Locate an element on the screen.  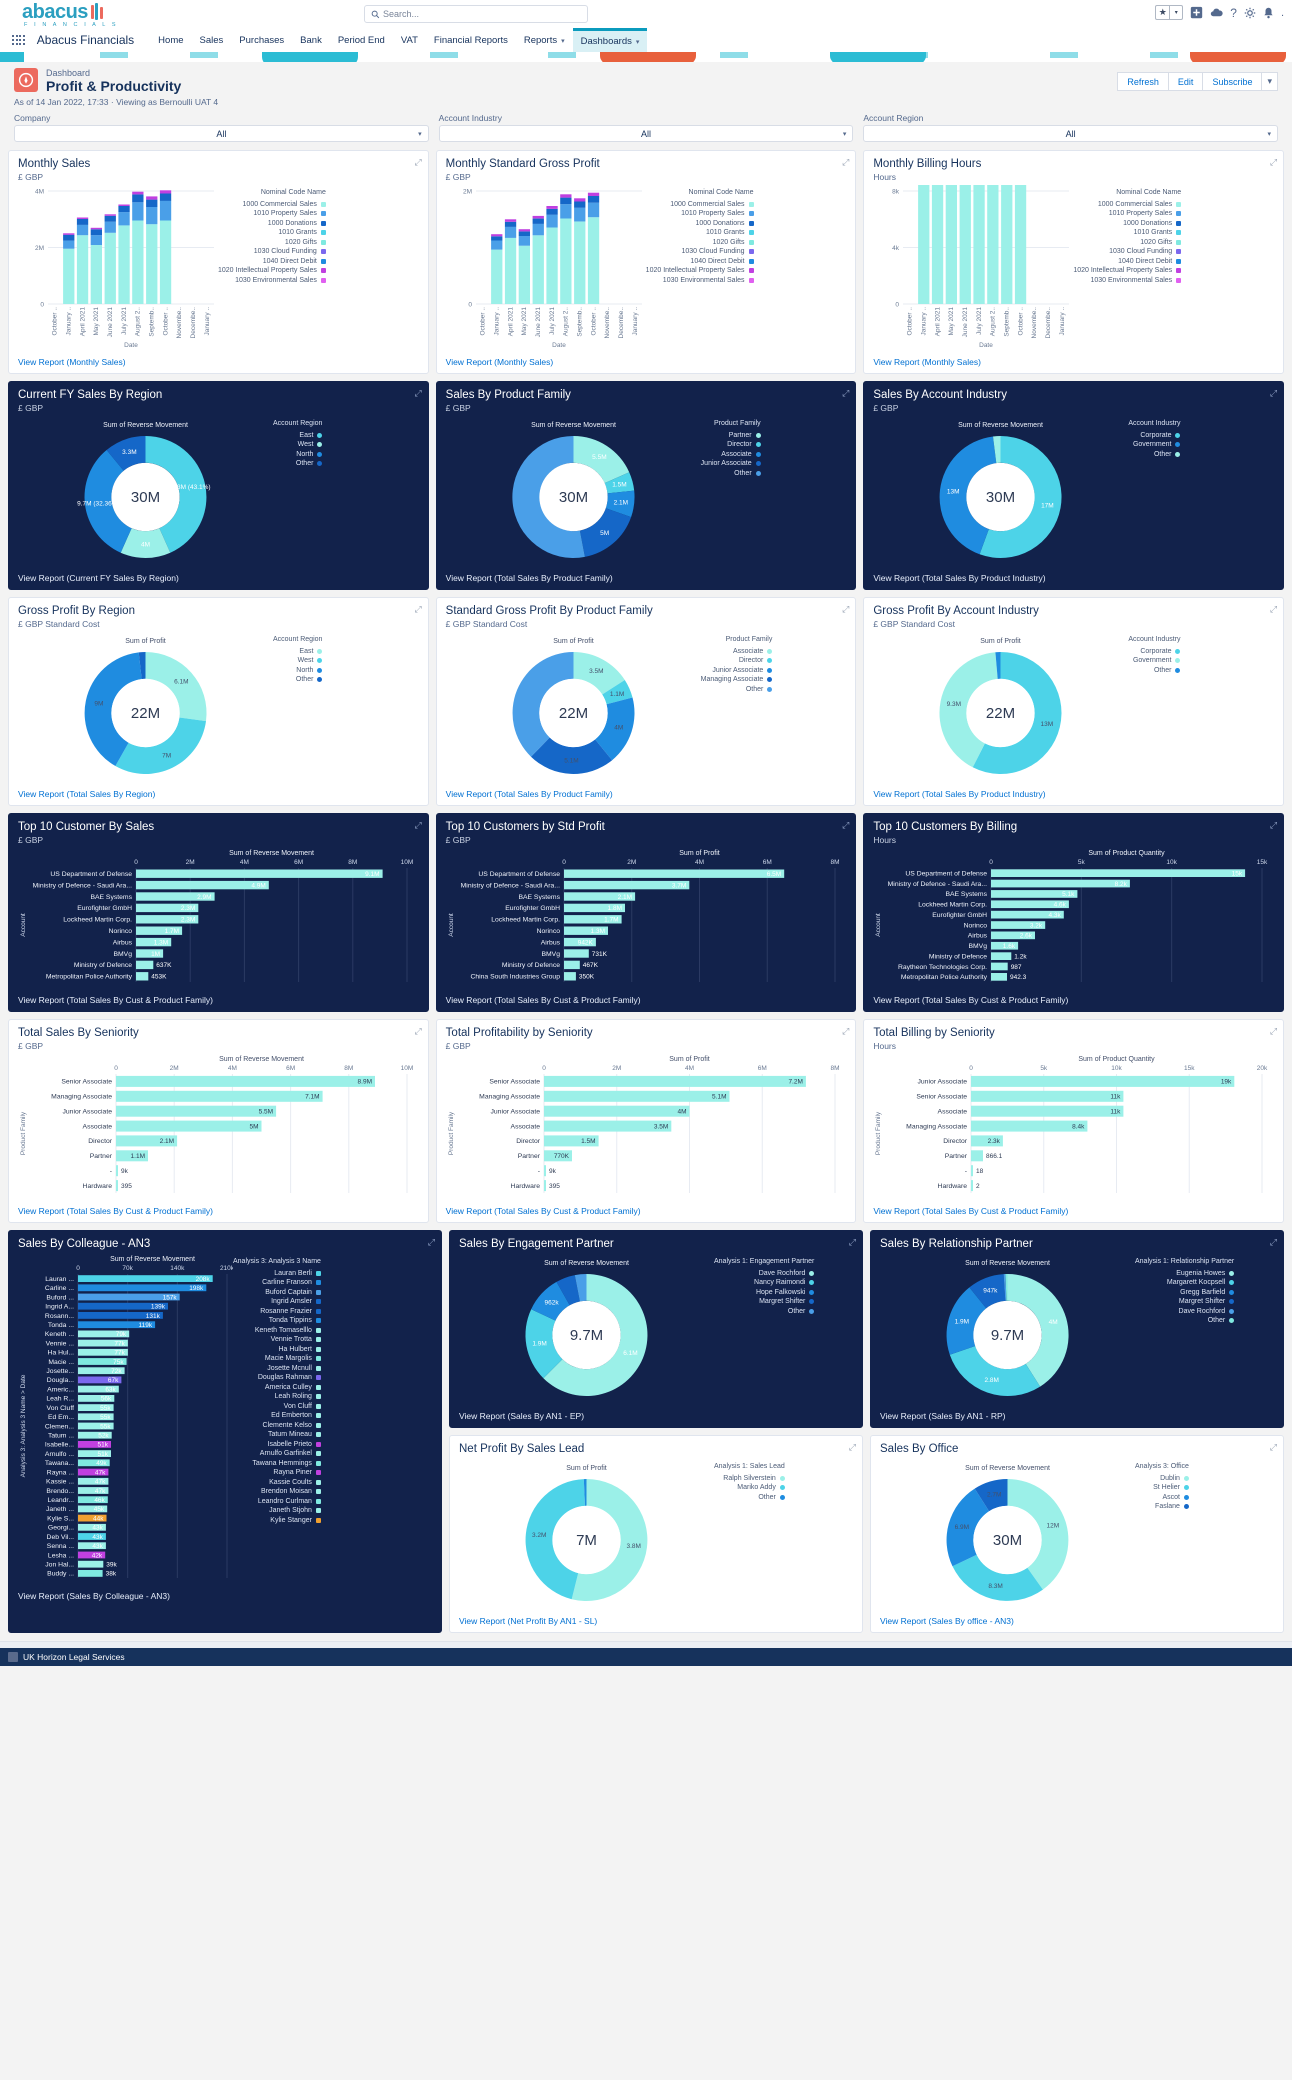
legend-item: Government is located at coordinates (1154, 444).